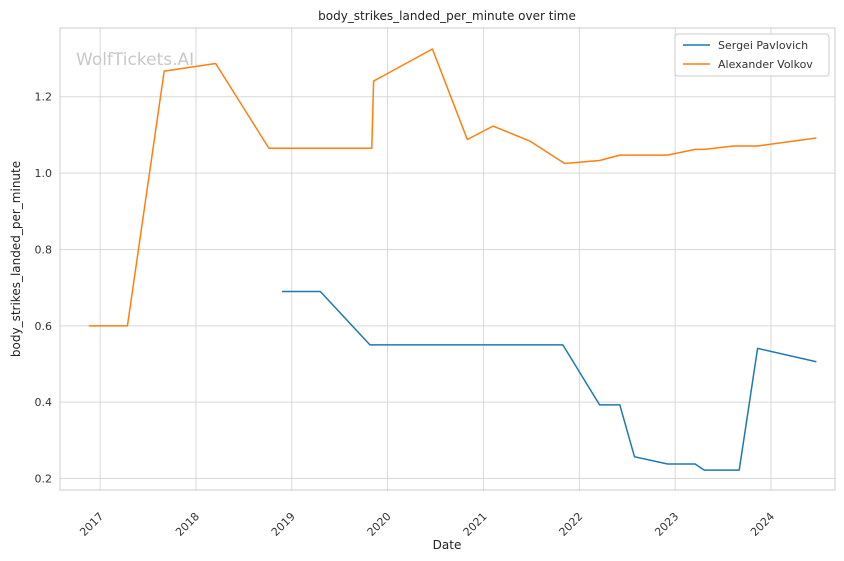  I want to click on y-axis-label: body_strikes_landed_per_minute, so click(16, 259).